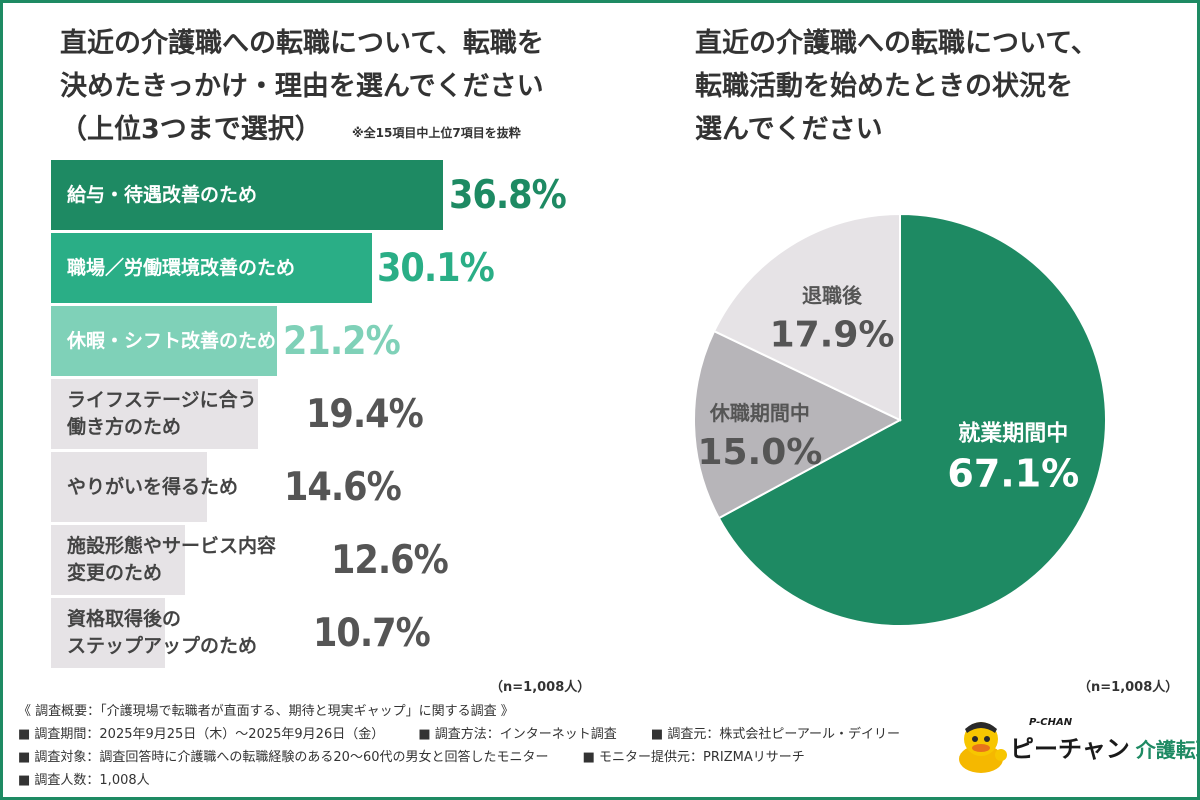 The height and width of the screenshot is (800, 1200). What do you see at coordinates (84, 780) in the screenshot?
I see `survey-count: ■ 調査人数：1,008人` at bounding box center [84, 780].